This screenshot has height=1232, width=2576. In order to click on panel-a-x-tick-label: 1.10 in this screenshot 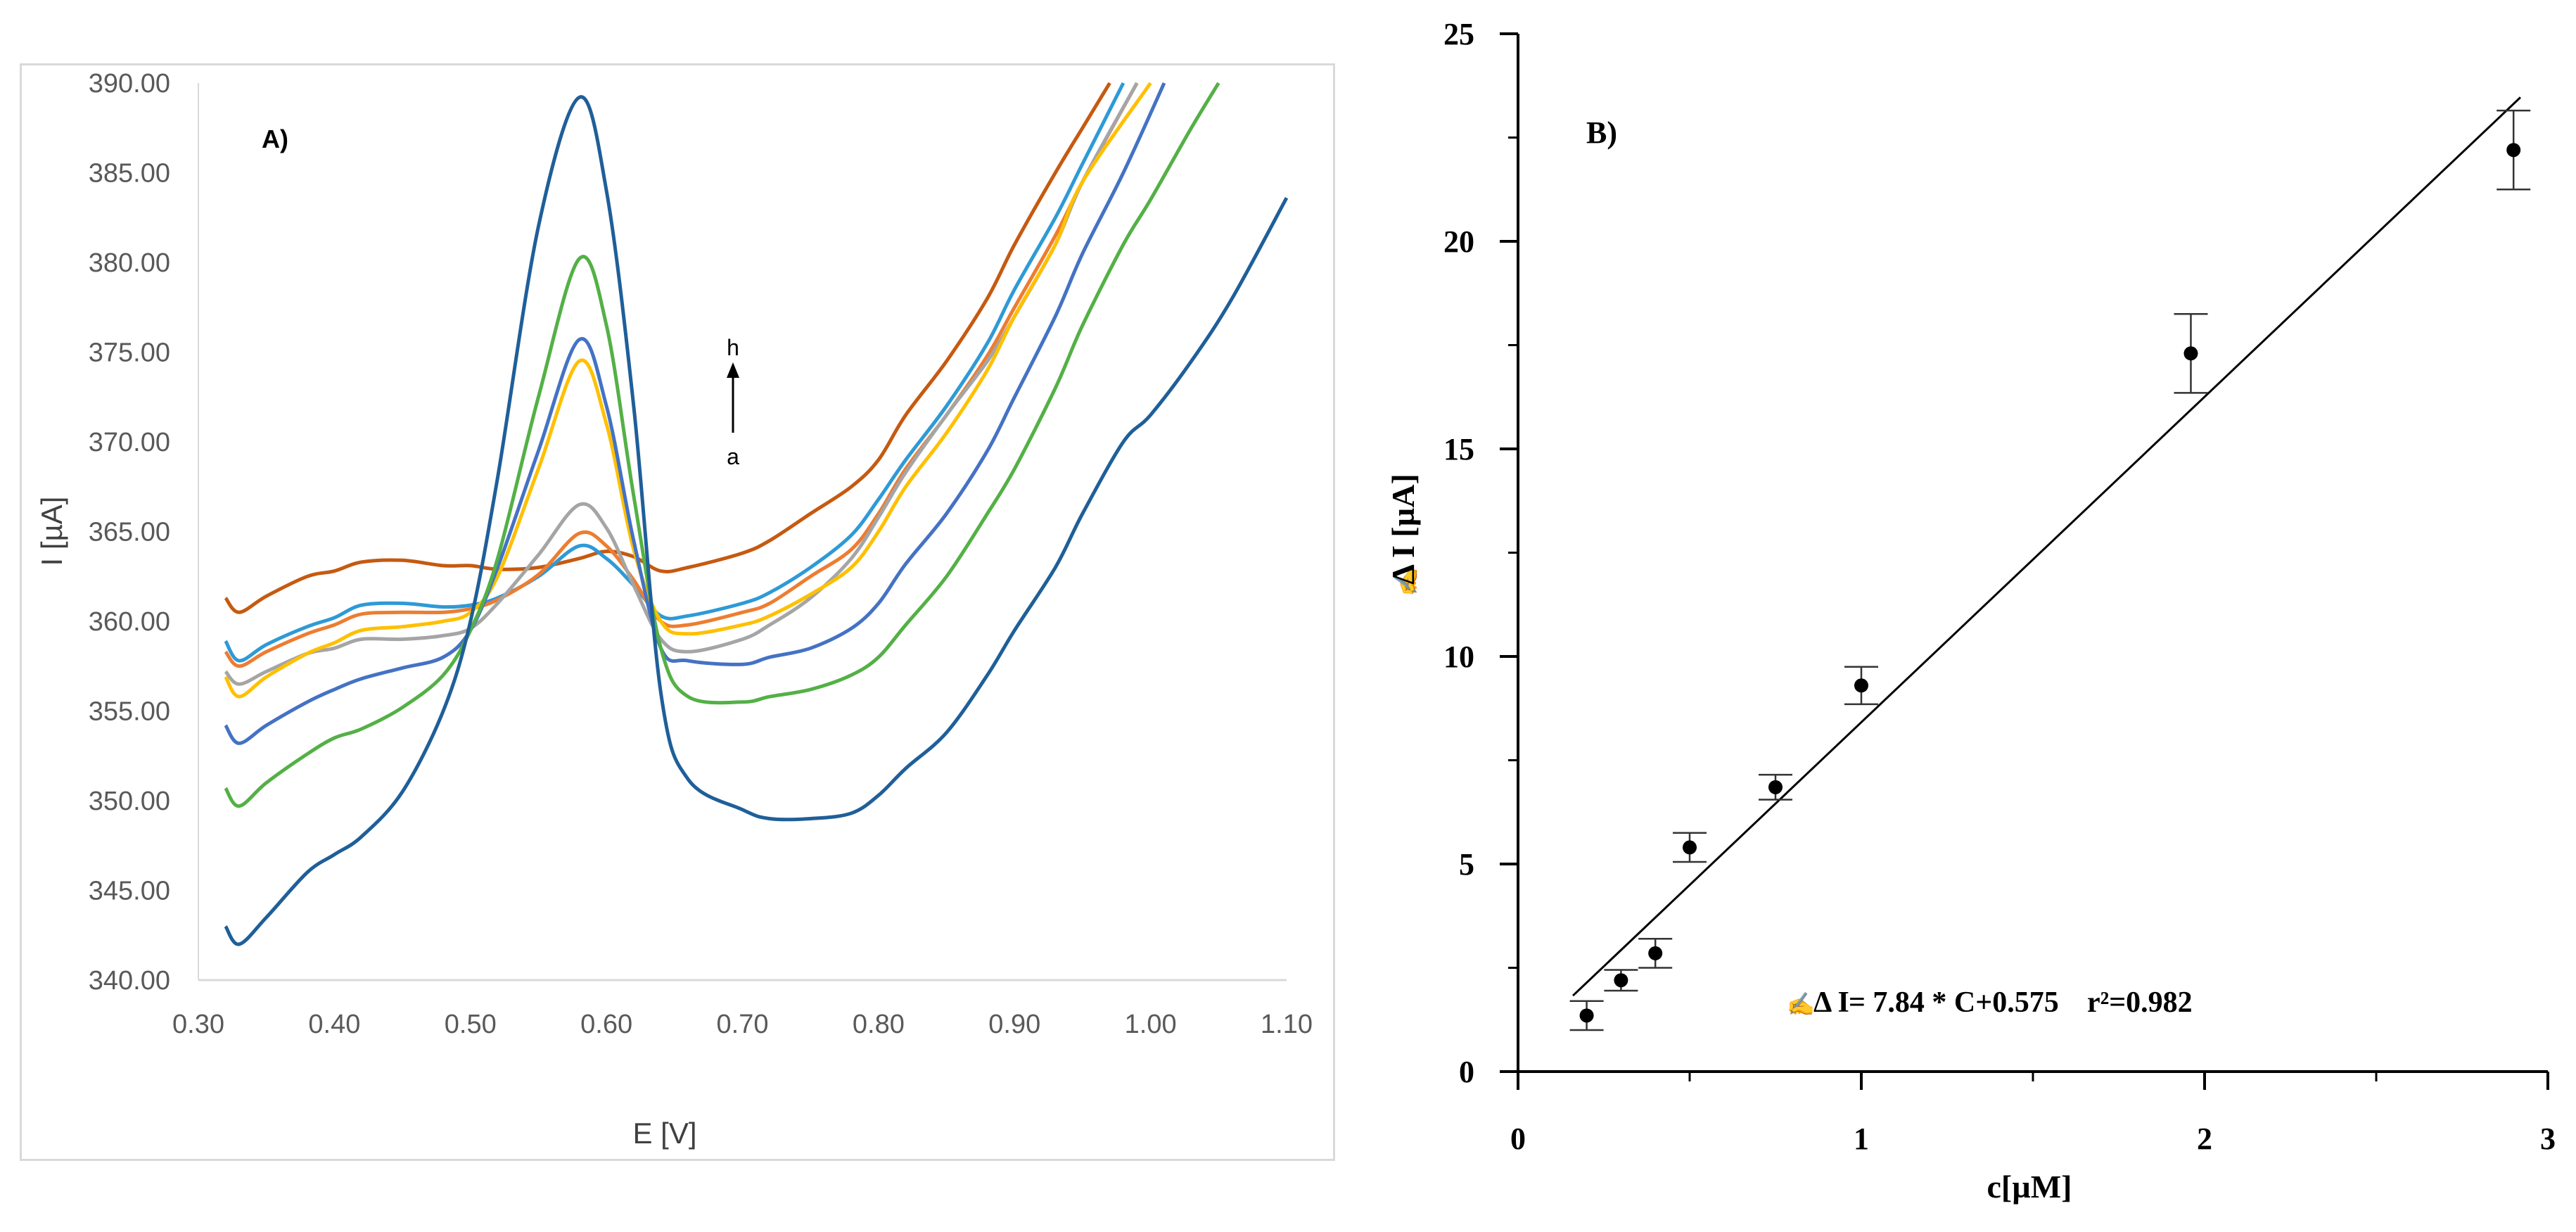, I will do `click(1287, 1024)`.